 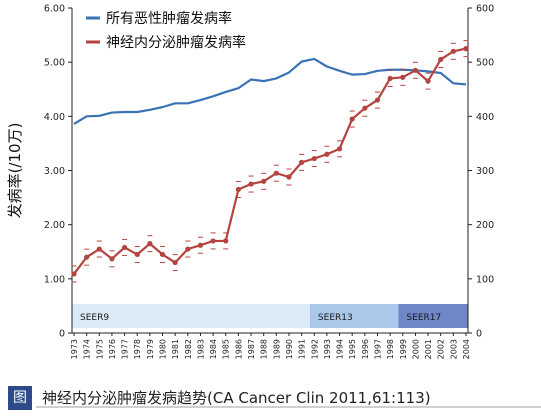 What do you see at coordinates (327, 349) in the screenshot?
I see `x-axis-tick-label: 1993` at bounding box center [327, 349].